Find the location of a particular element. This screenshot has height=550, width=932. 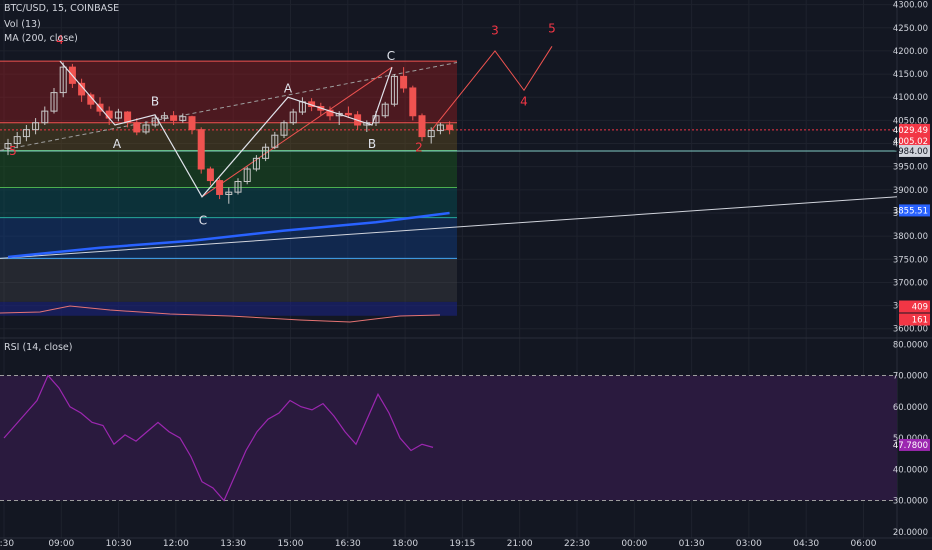

x-tick-label: 12:00 is located at coordinates (176, 544).